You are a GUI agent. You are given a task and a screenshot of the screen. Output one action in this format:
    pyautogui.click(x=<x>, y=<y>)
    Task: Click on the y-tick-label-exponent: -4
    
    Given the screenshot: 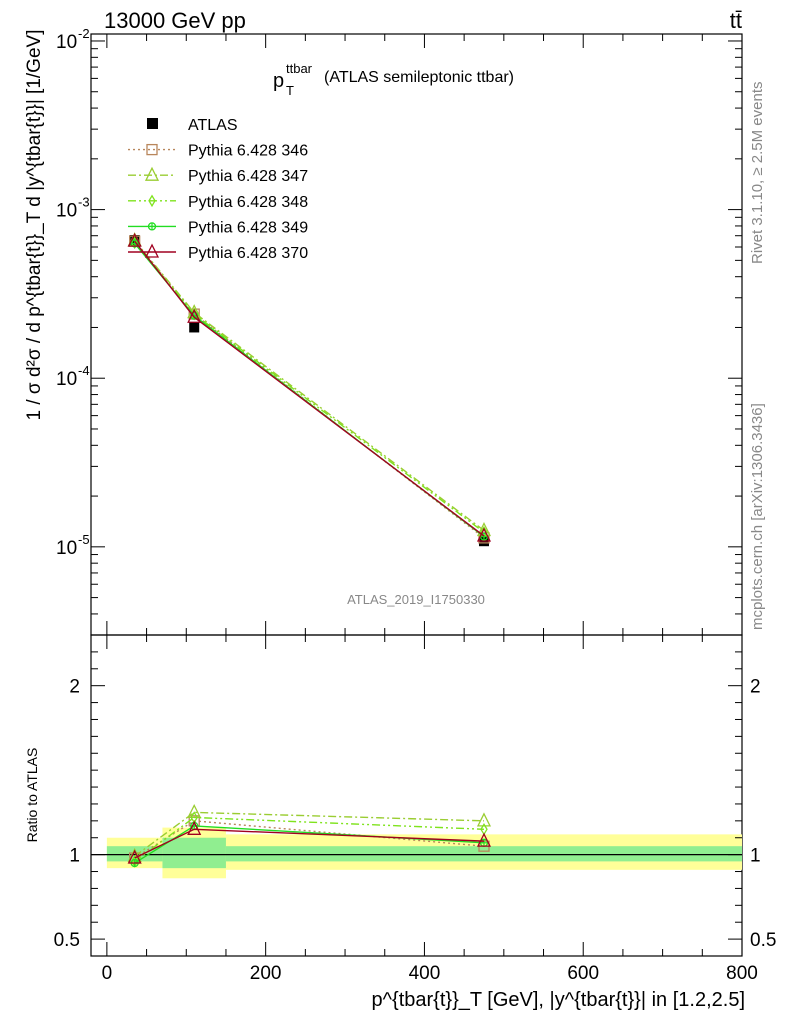 What is the action you would take?
    pyautogui.click(x=84, y=370)
    